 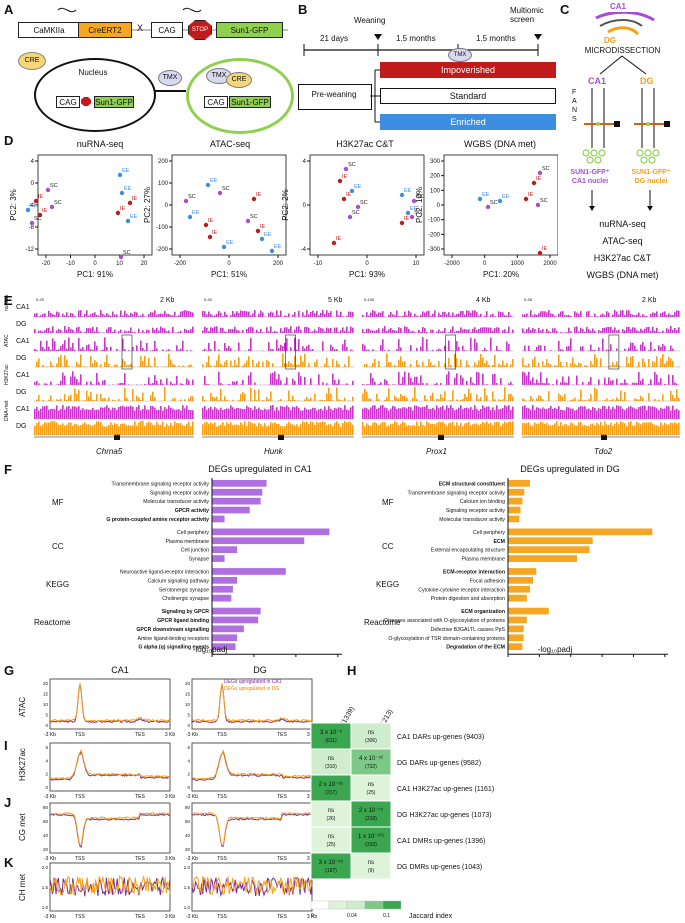 What do you see at coordinates (278, 378) in the screenshot?
I see `track-row` at bounding box center [278, 378].